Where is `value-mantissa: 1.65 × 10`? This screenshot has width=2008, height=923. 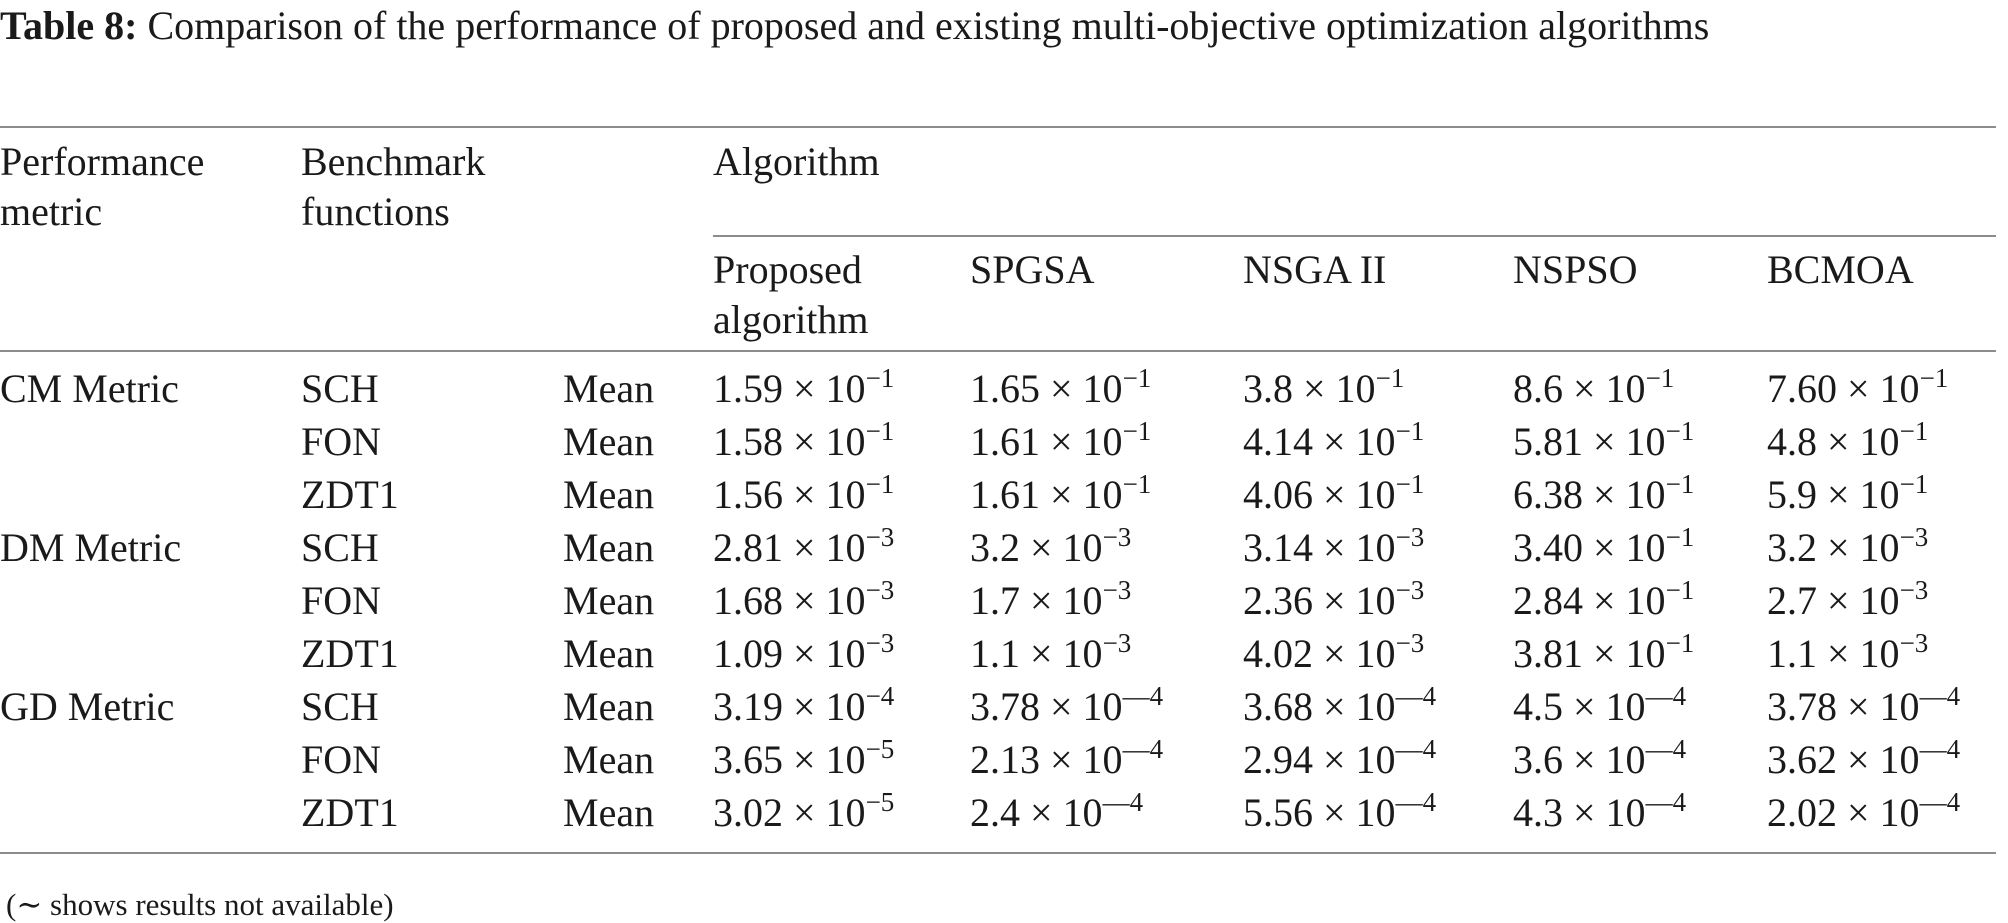
value-mantissa: 1.65 × 10 is located at coordinates (1046, 388).